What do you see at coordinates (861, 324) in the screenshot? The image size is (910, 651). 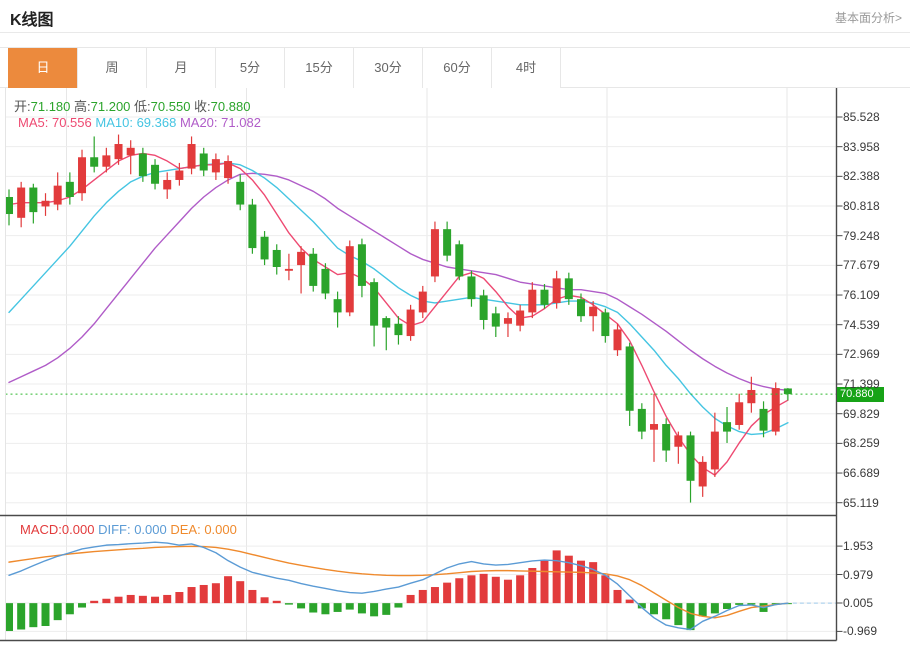 I see `price-axis-tick: 74.539` at bounding box center [861, 324].